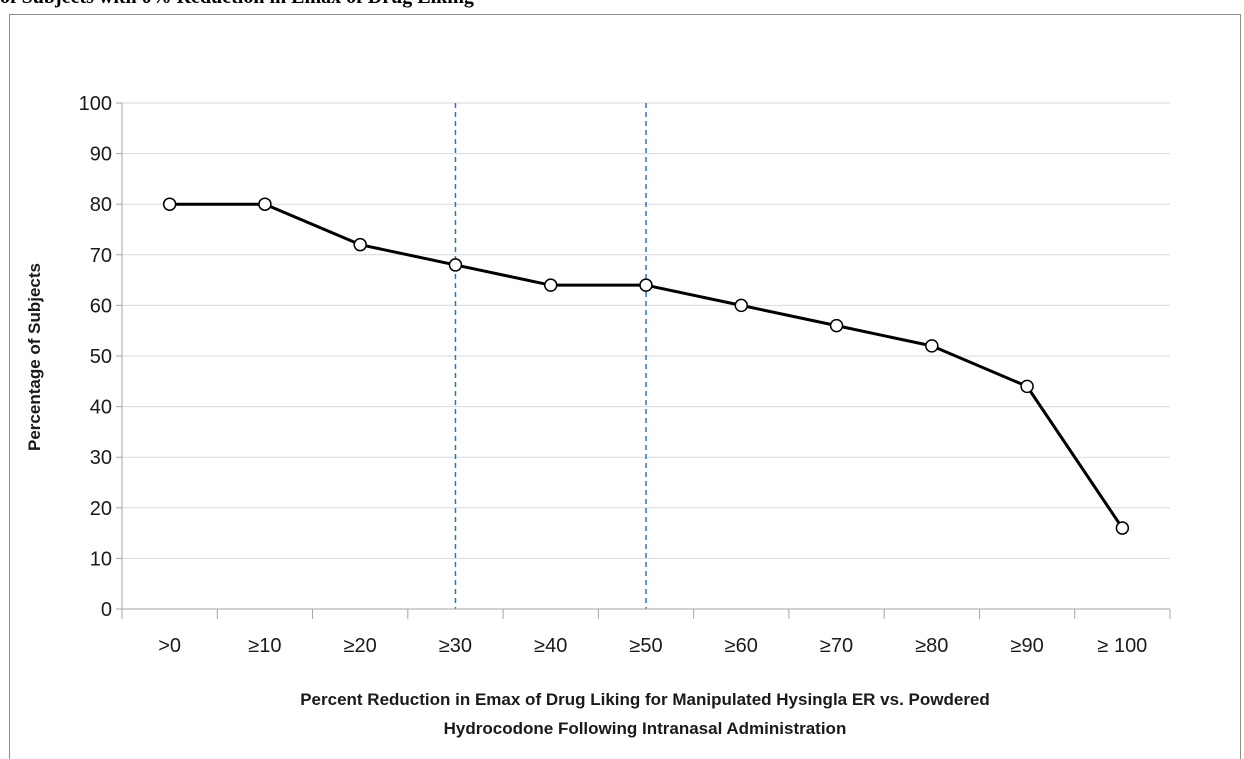  What do you see at coordinates (101, 509) in the screenshot?
I see `y-tick-label: 20` at bounding box center [101, 509].